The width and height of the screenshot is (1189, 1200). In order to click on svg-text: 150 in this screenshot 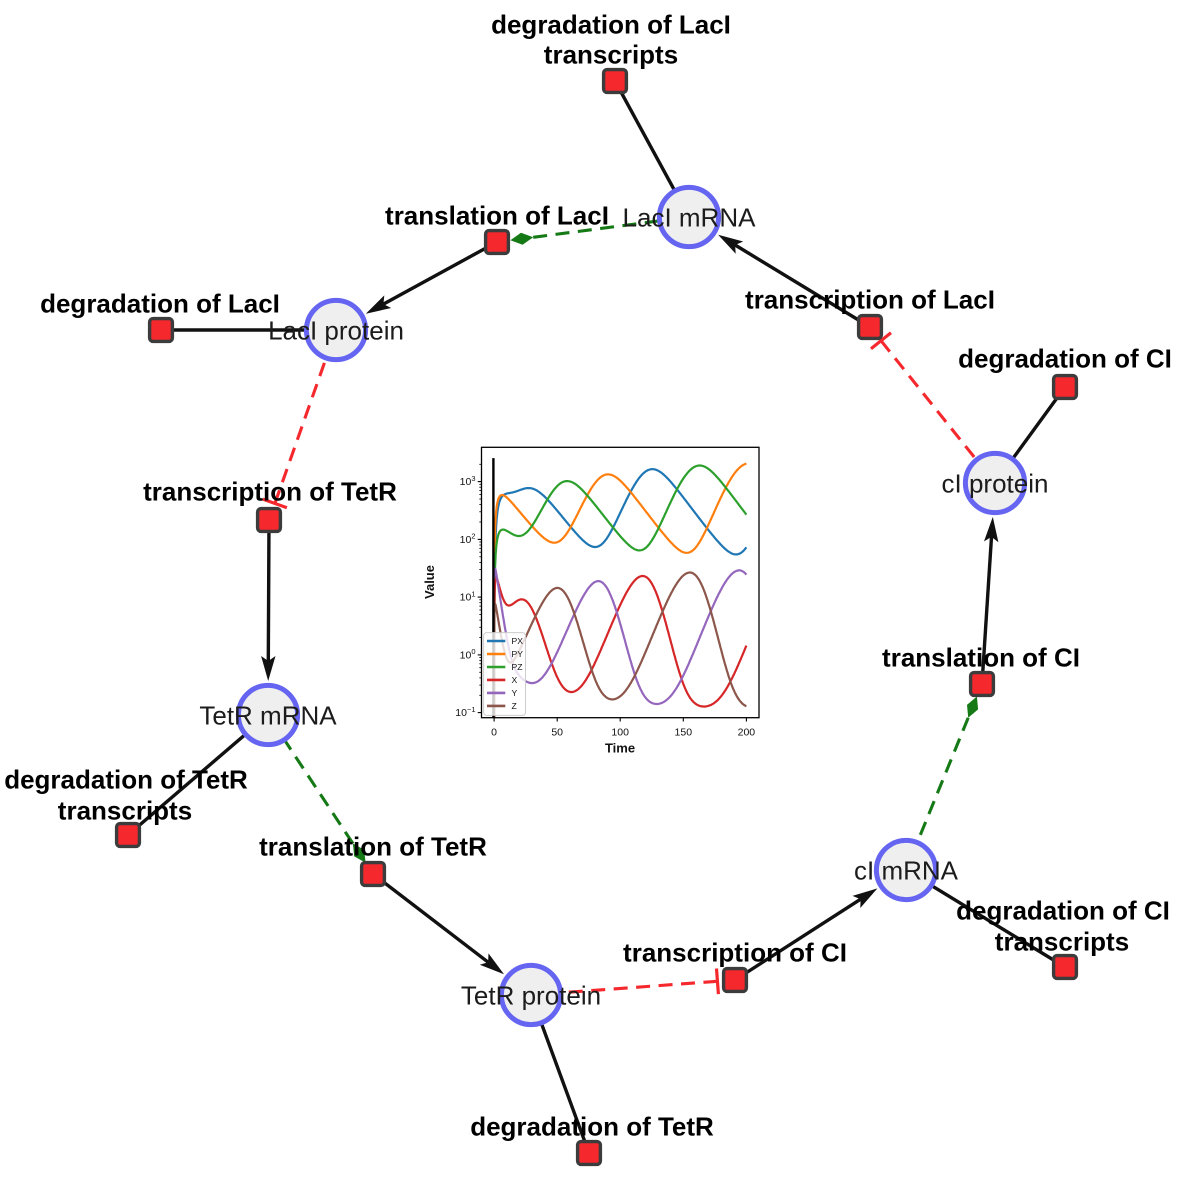, I will do `click(684, 733)`.